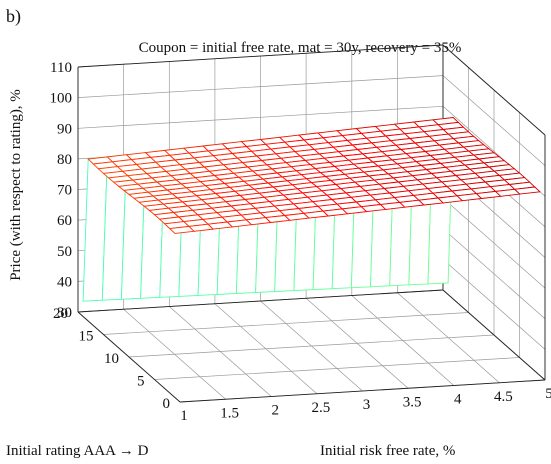 The image size is (551, 464). What do you see at coordinates (276, 411) in the screenshot?
I see `x-tick-label: 2` at bounding box center [276, 411].